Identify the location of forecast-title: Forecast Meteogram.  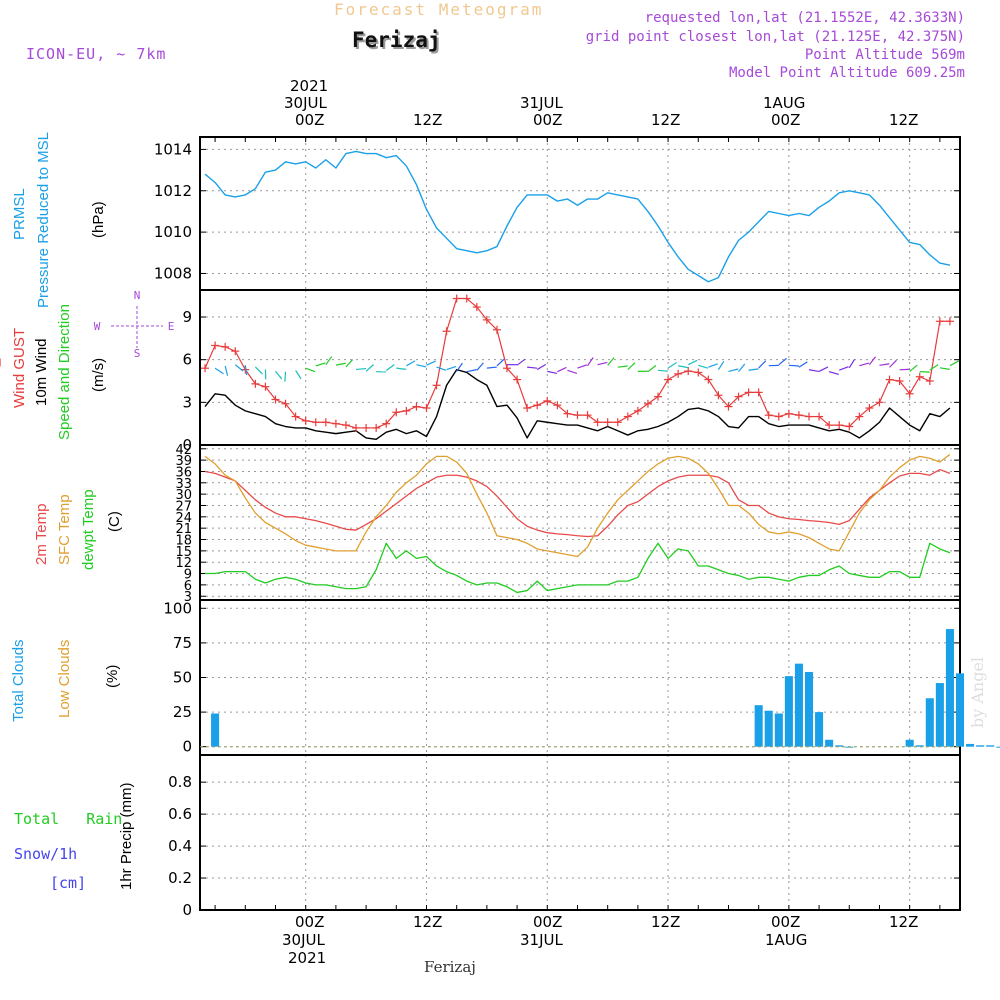
(439, 9).